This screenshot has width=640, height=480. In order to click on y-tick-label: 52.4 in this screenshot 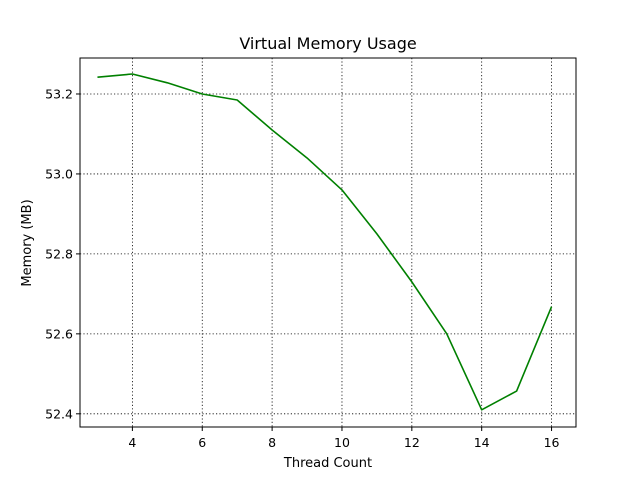, I will do `click(59, 413)`.